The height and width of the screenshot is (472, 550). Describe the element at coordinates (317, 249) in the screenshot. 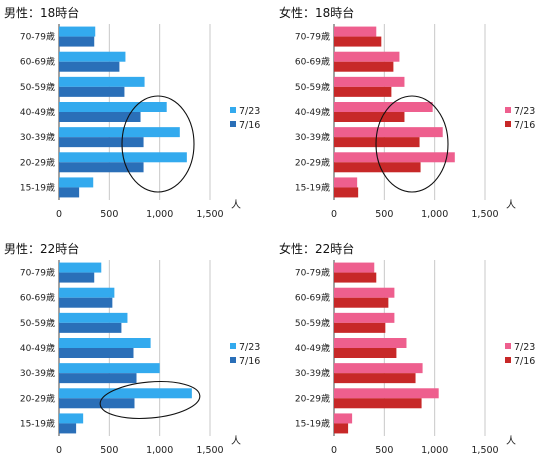

I see `chart-title: 女性：22時台` at that location.